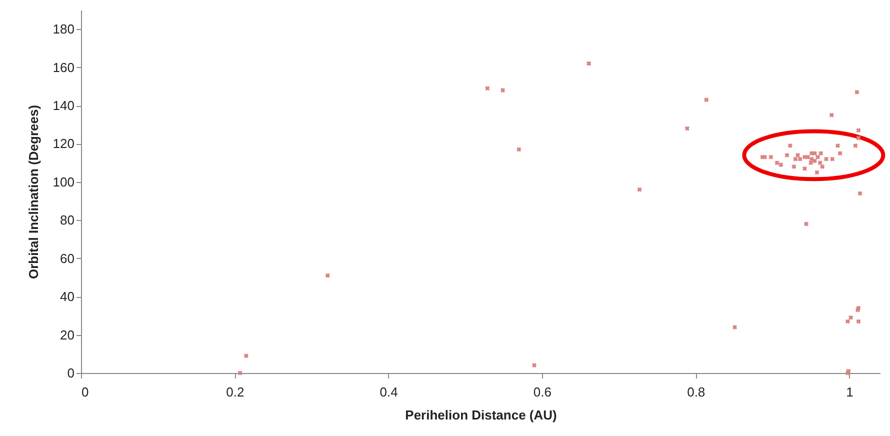 The width and height of the screenshot is (890, 436). I want to click on x-tick-label: 1, so click(850, 392).